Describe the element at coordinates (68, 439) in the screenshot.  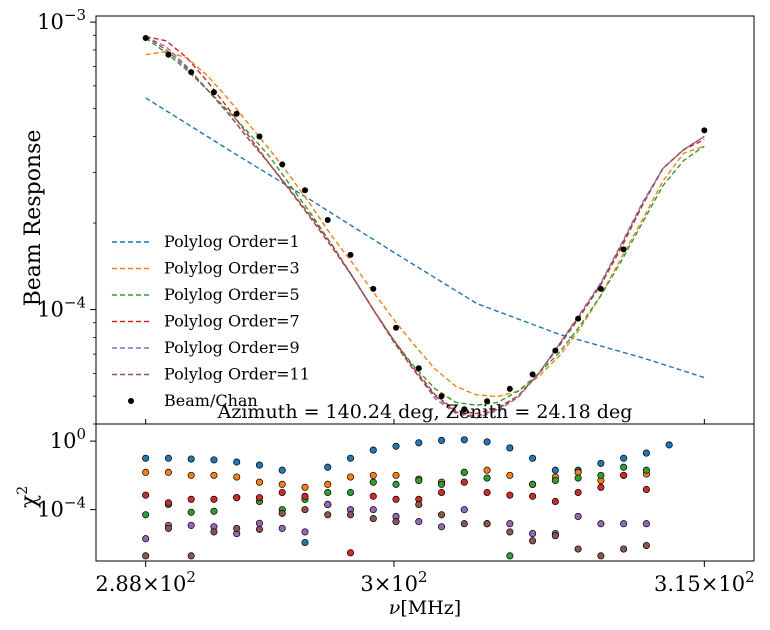
I see `bottom-y-tick-label-0: 10⁰` at that location.